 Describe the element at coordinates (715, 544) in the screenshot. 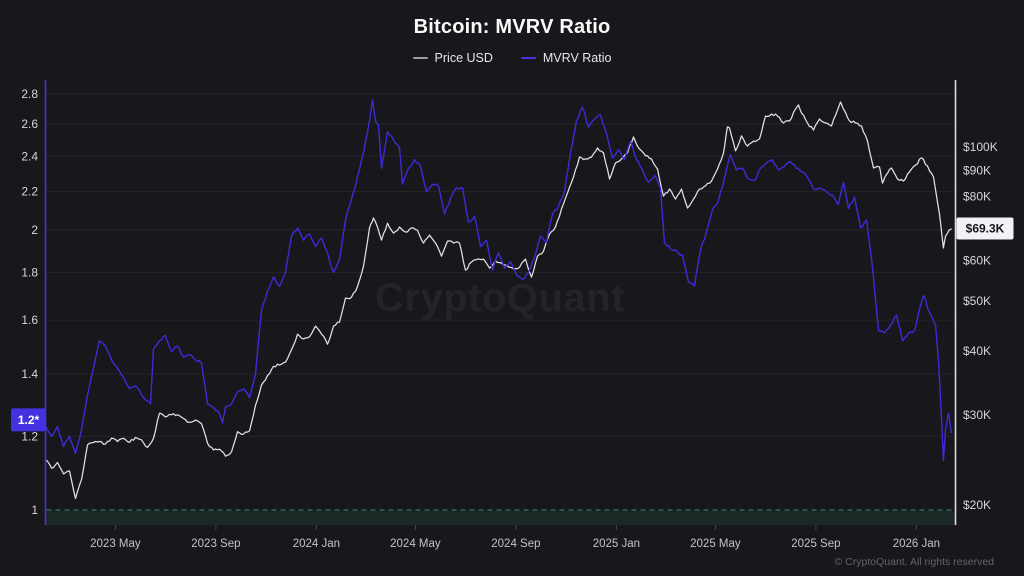

I see `x-axis-tick-label: 2025 May` at that location.